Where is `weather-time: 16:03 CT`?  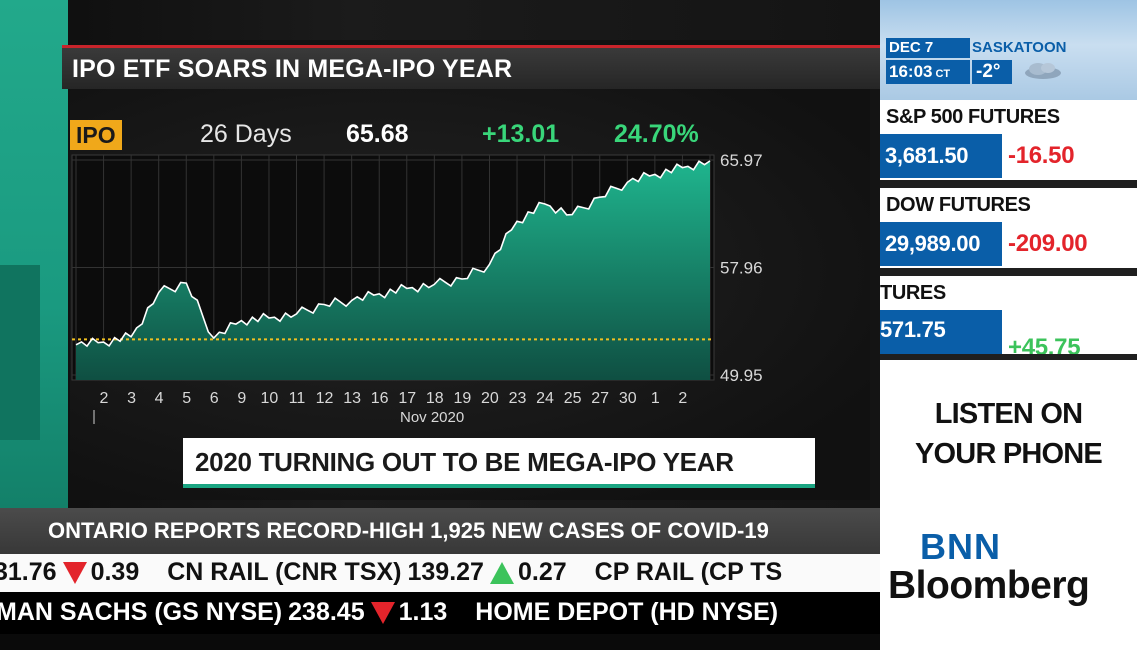 weather-time: 16:03 CT is located at coordinates (928, 72).